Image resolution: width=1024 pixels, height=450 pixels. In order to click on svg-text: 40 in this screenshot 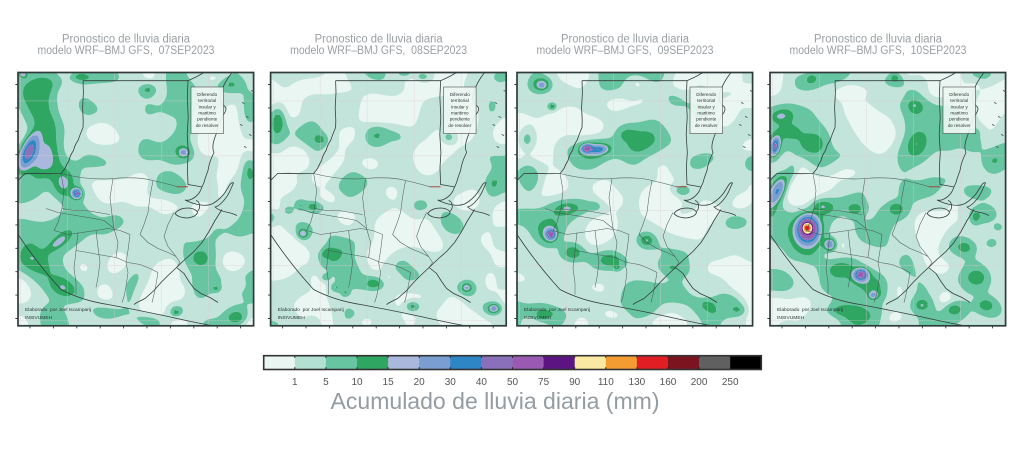, I will do `click(482, 382)`.